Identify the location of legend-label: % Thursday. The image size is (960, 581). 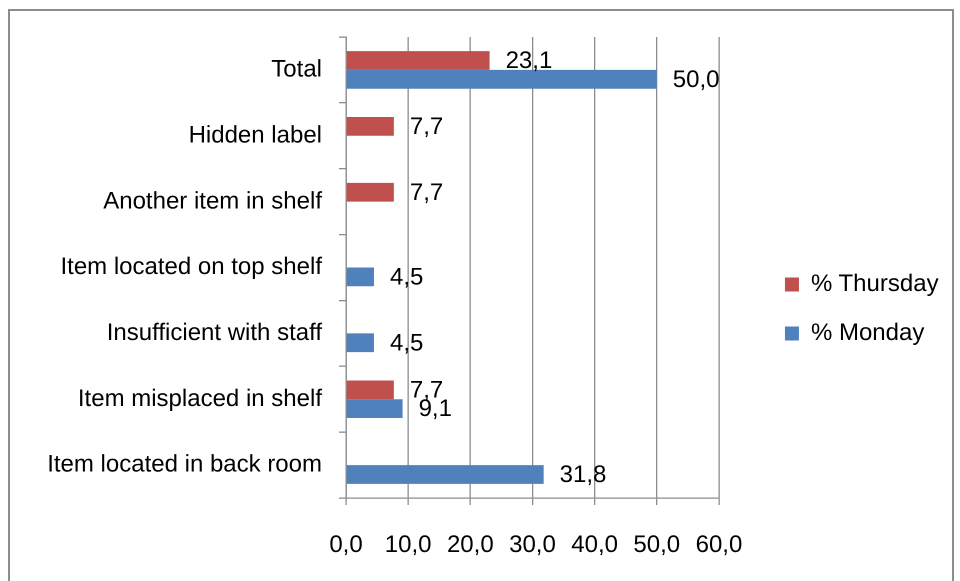
(874, 284).